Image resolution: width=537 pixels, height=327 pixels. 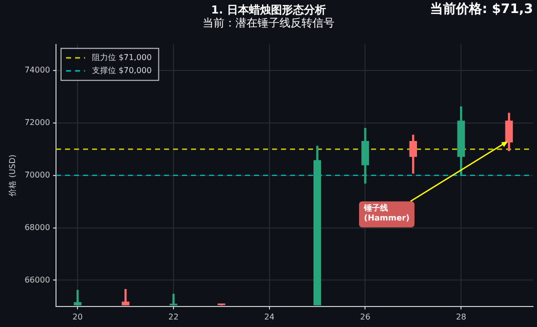 What do you see at coordinates (37, 70) in the screenshot?
I see `y-tick-label: 74000` at bounding box center [37, 70].